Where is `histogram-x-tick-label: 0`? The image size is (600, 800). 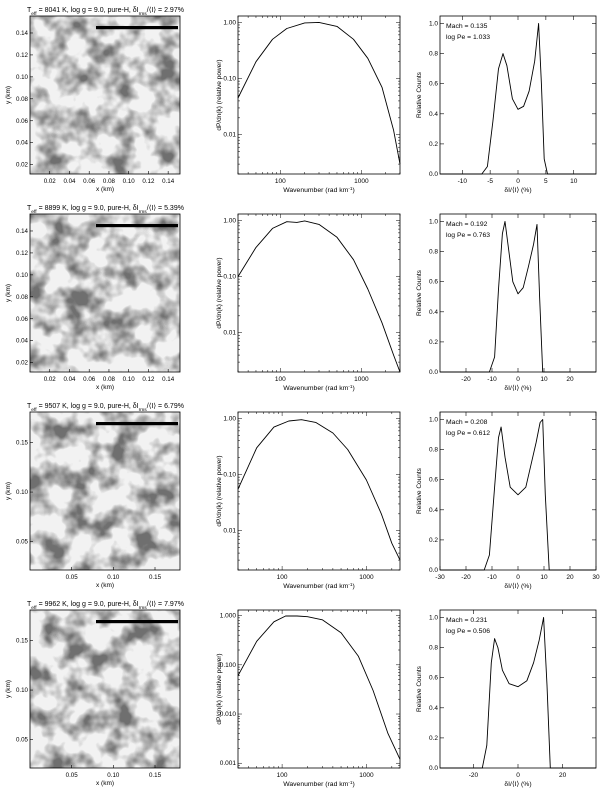
histogram-x-tick-label: 0 is located at coordinates (518, 775).